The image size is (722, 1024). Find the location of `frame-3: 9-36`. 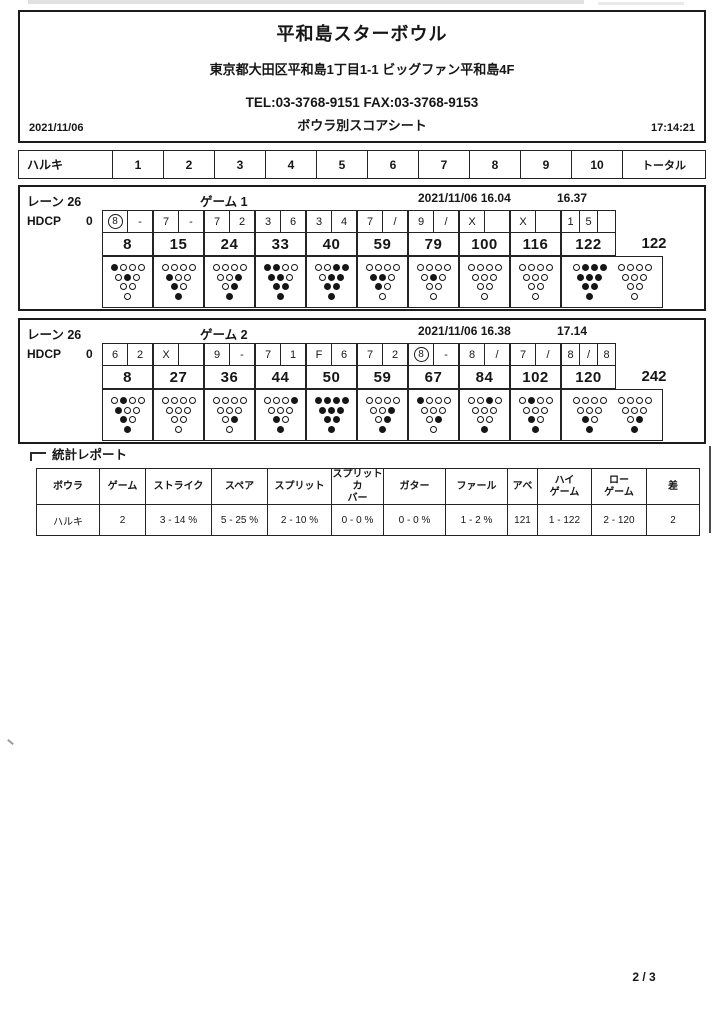

frame-3: 9-36 is located at coordinates (229, 366).